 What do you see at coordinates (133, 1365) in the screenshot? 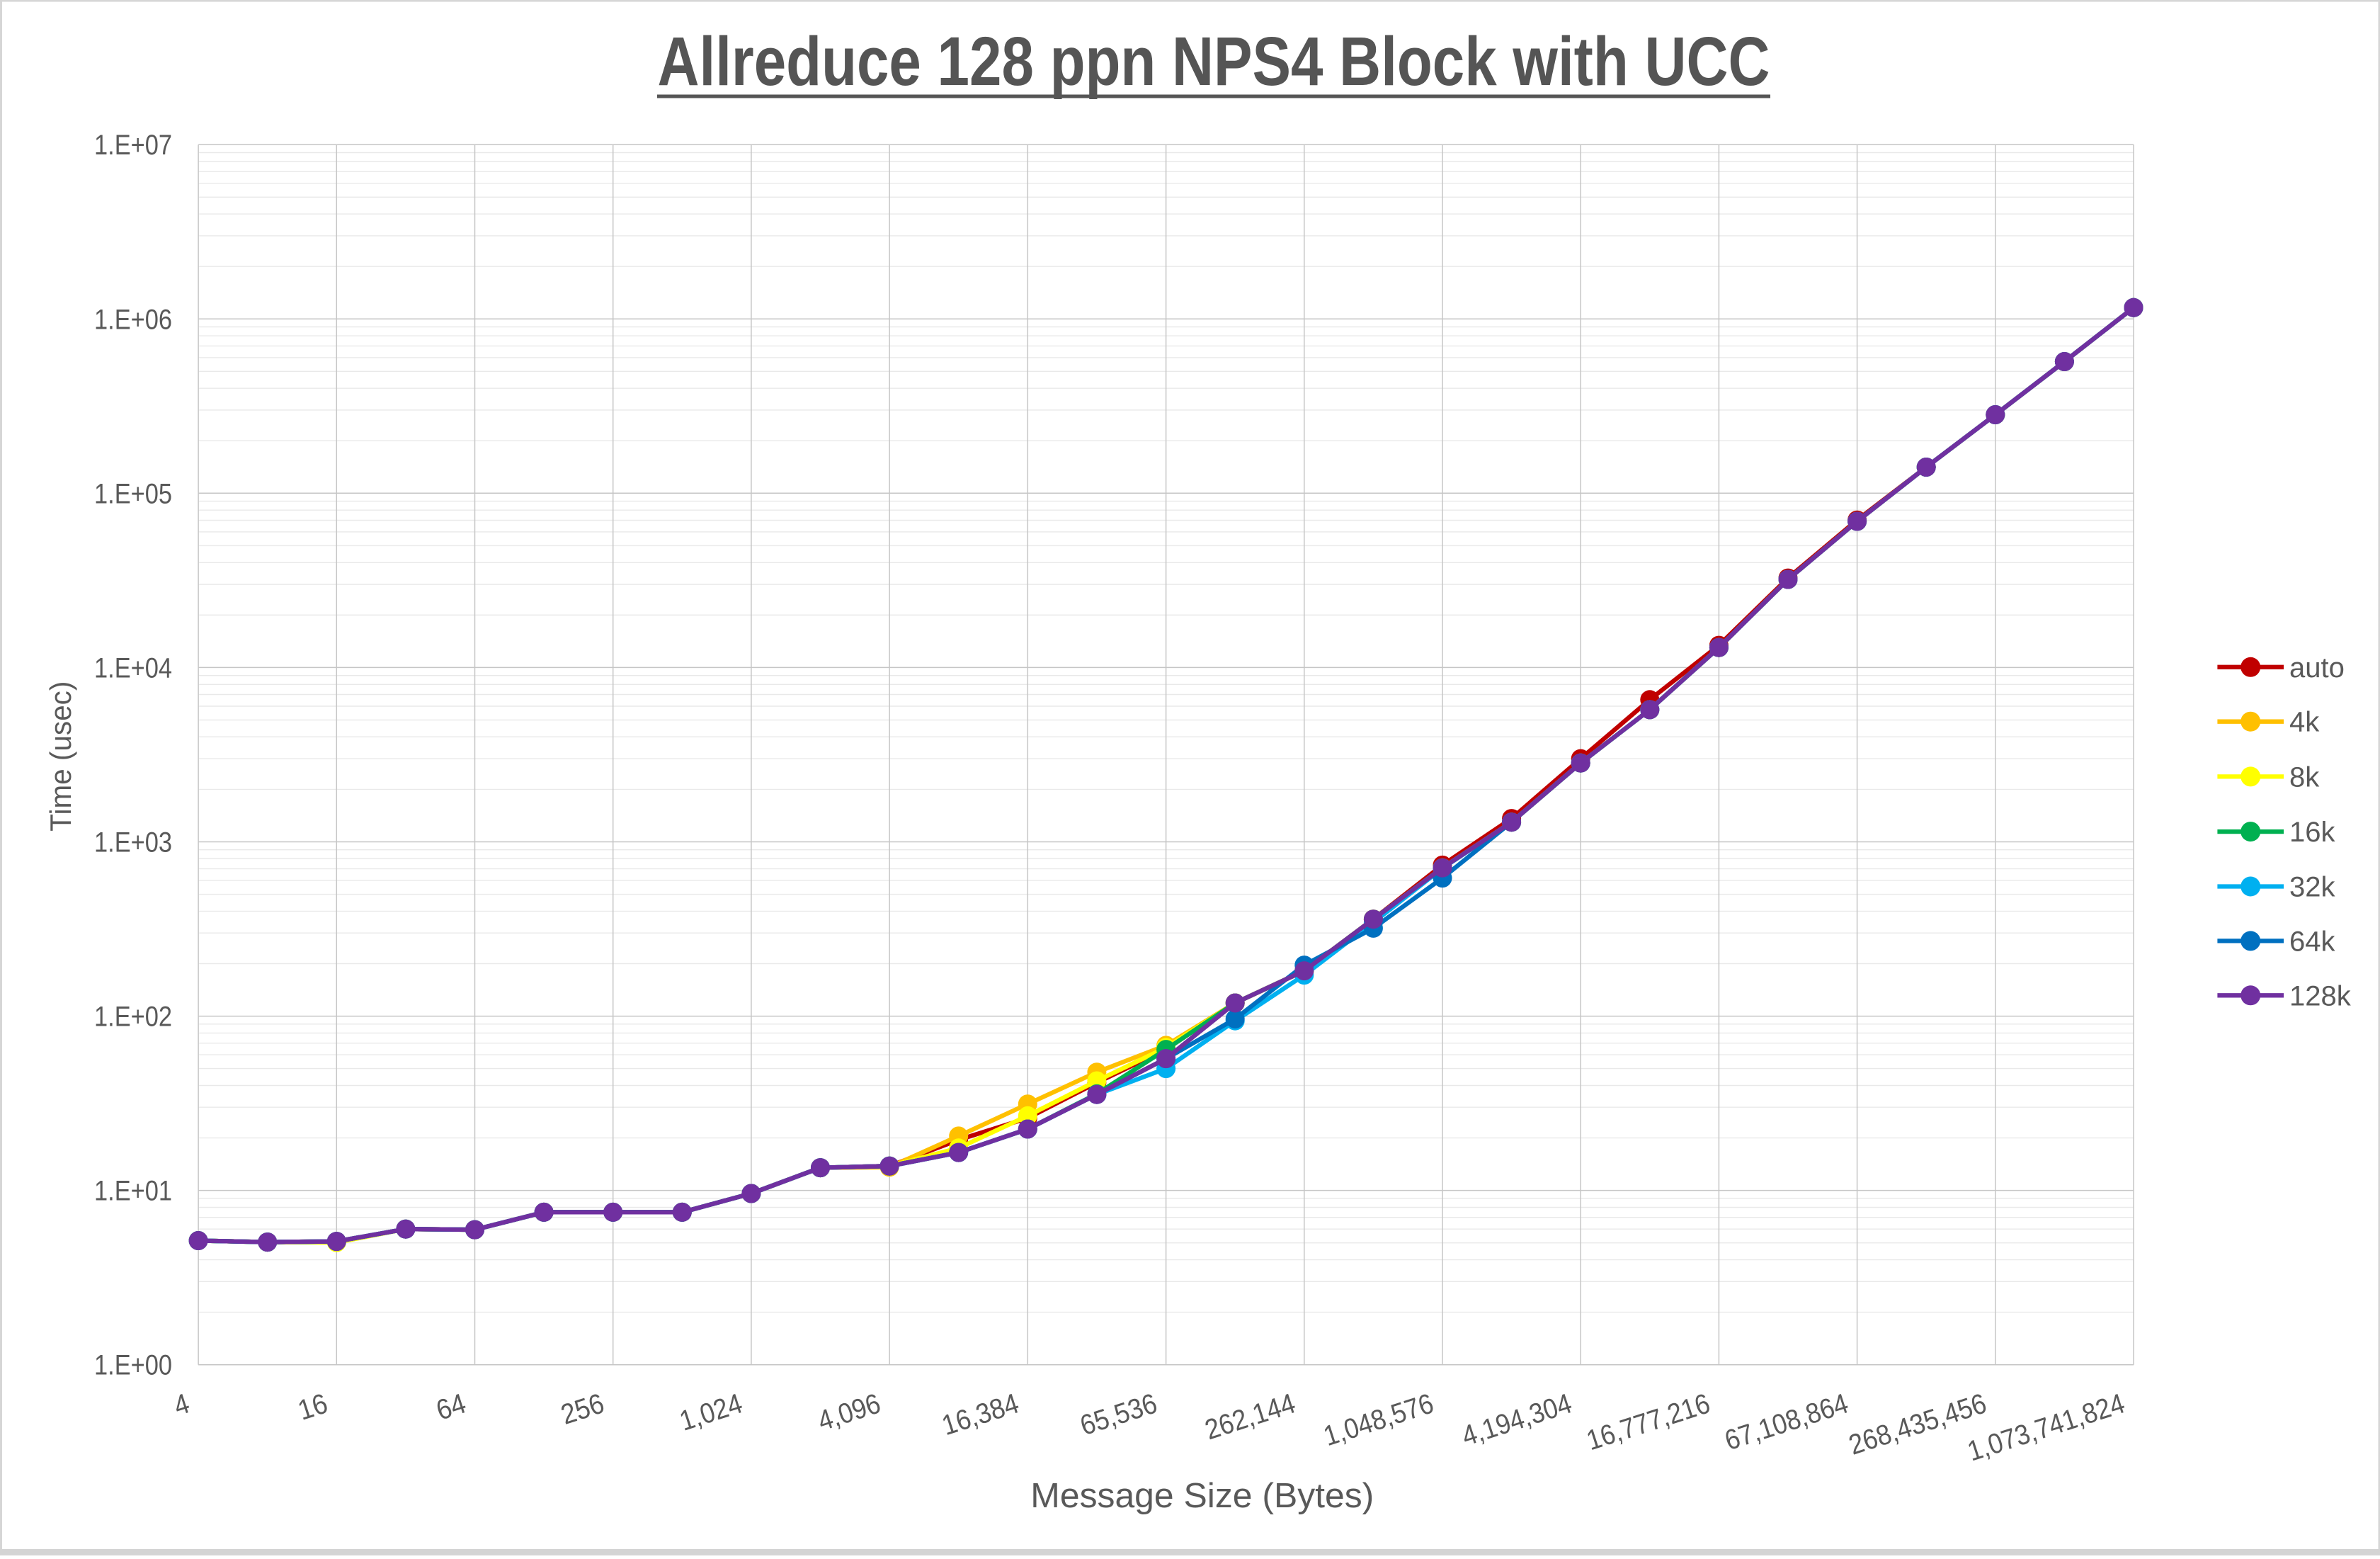
I see `svg-text: 1.E+00` at bounding box center [133, 1365].